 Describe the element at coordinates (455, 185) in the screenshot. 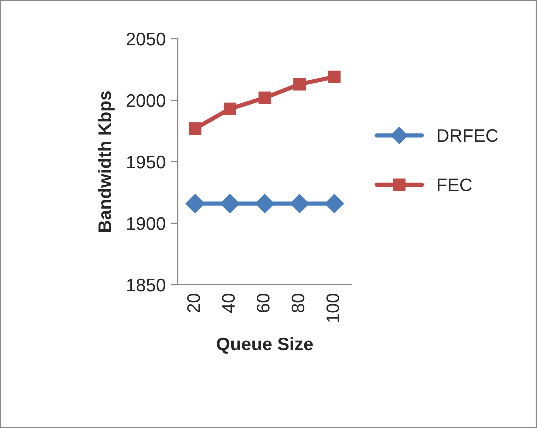

I see `legend-label: FEC` at that location.